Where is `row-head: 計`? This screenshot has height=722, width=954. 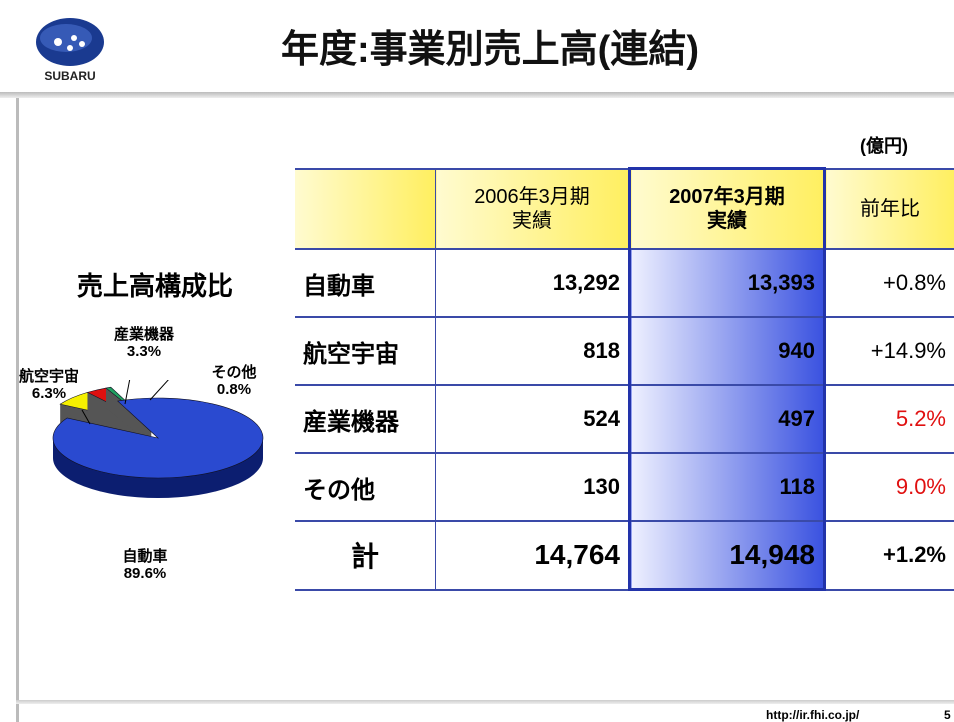
row-head: 計 is located at coordinates (365, 555).